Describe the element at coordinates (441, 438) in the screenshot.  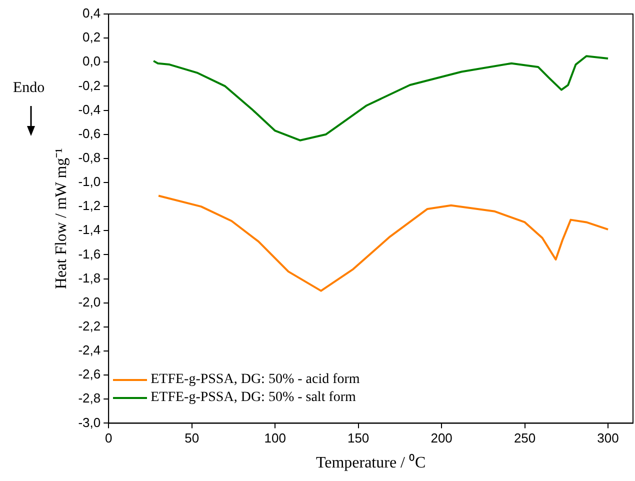
I see `x-tick-label: 200` at that location.